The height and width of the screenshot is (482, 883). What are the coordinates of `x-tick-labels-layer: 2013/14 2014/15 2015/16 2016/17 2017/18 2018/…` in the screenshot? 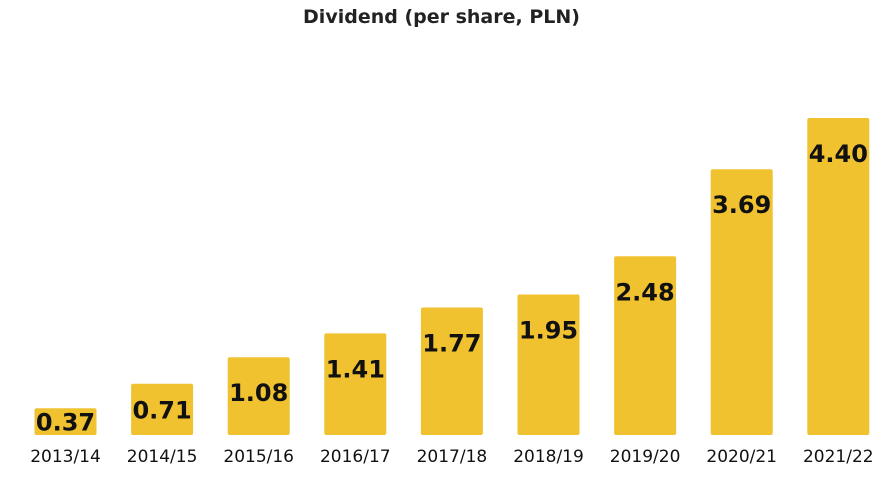 It's located at (451, 457).